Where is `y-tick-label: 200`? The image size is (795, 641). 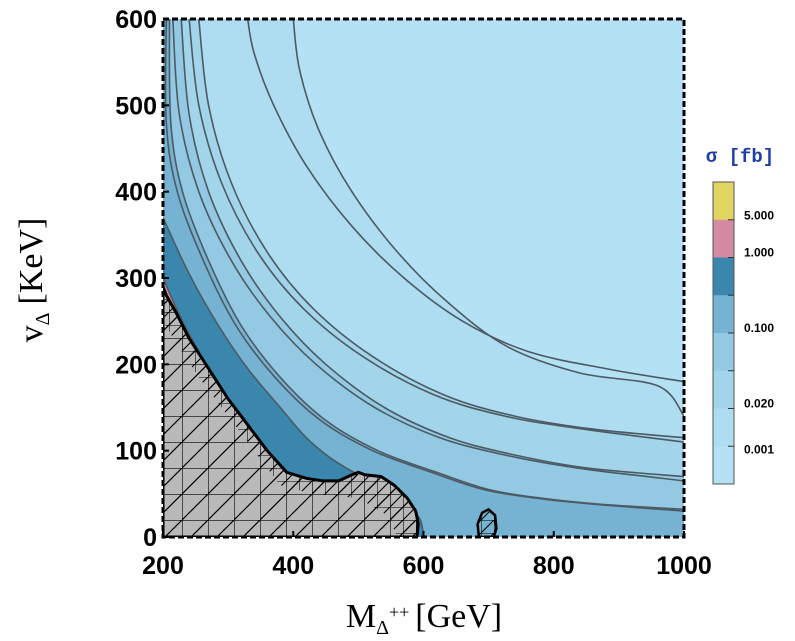
y-tick-label: 200 is located at coordinates (136, 365).